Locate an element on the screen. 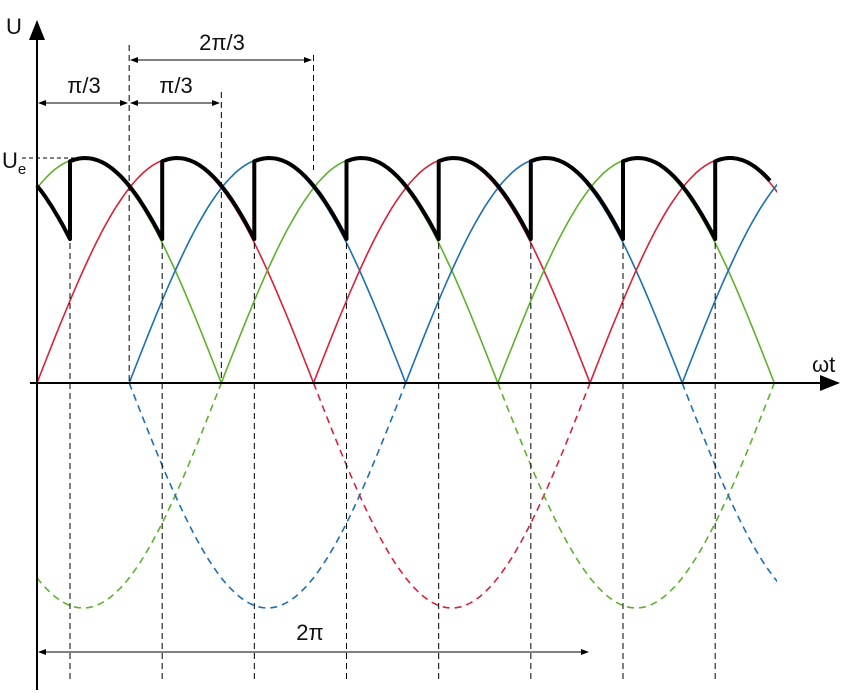  peak-label-main: U is located at coordinates (10, 160).